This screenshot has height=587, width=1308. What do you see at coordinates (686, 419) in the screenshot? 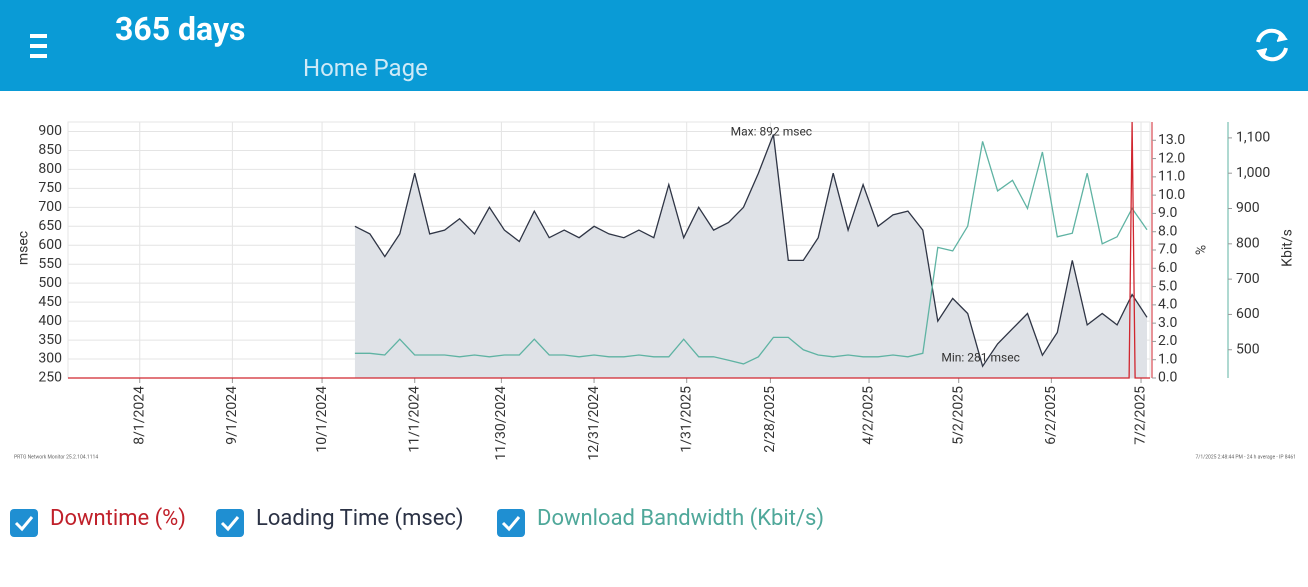
I see `x-tick-label: 1/31/2025` at bounding box center [686, 419].